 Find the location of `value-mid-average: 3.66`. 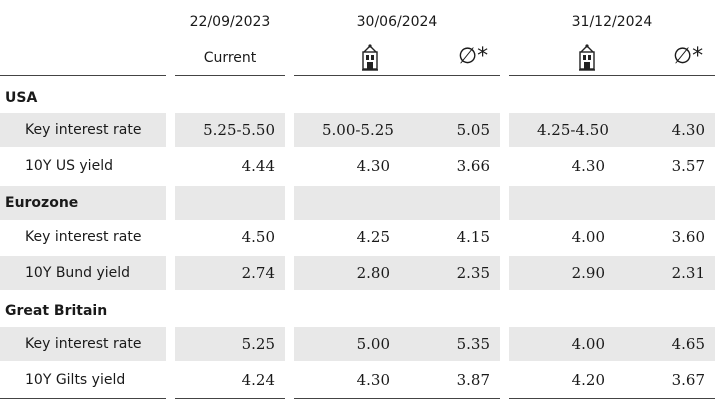

value-mid-average: 3.66 is located at coordinates (473, 166).